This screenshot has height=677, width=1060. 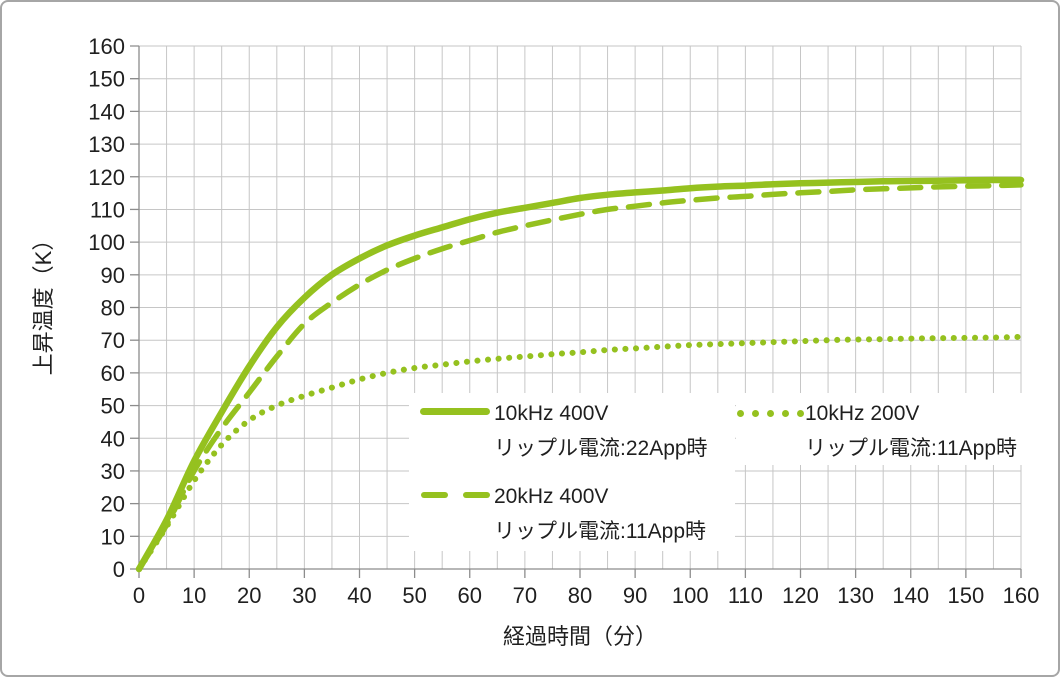 What do you see at coordinates (113, 536) in the screenshot?
I see `y-tick-label: 10` at bounding box center [113, 536].